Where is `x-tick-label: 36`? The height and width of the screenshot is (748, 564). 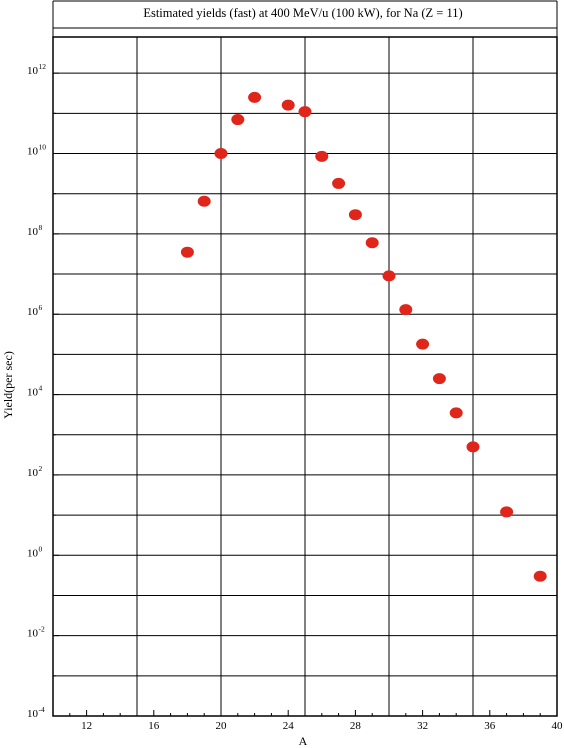 x-tick-label: 36 is located at coordinates (490, 726).